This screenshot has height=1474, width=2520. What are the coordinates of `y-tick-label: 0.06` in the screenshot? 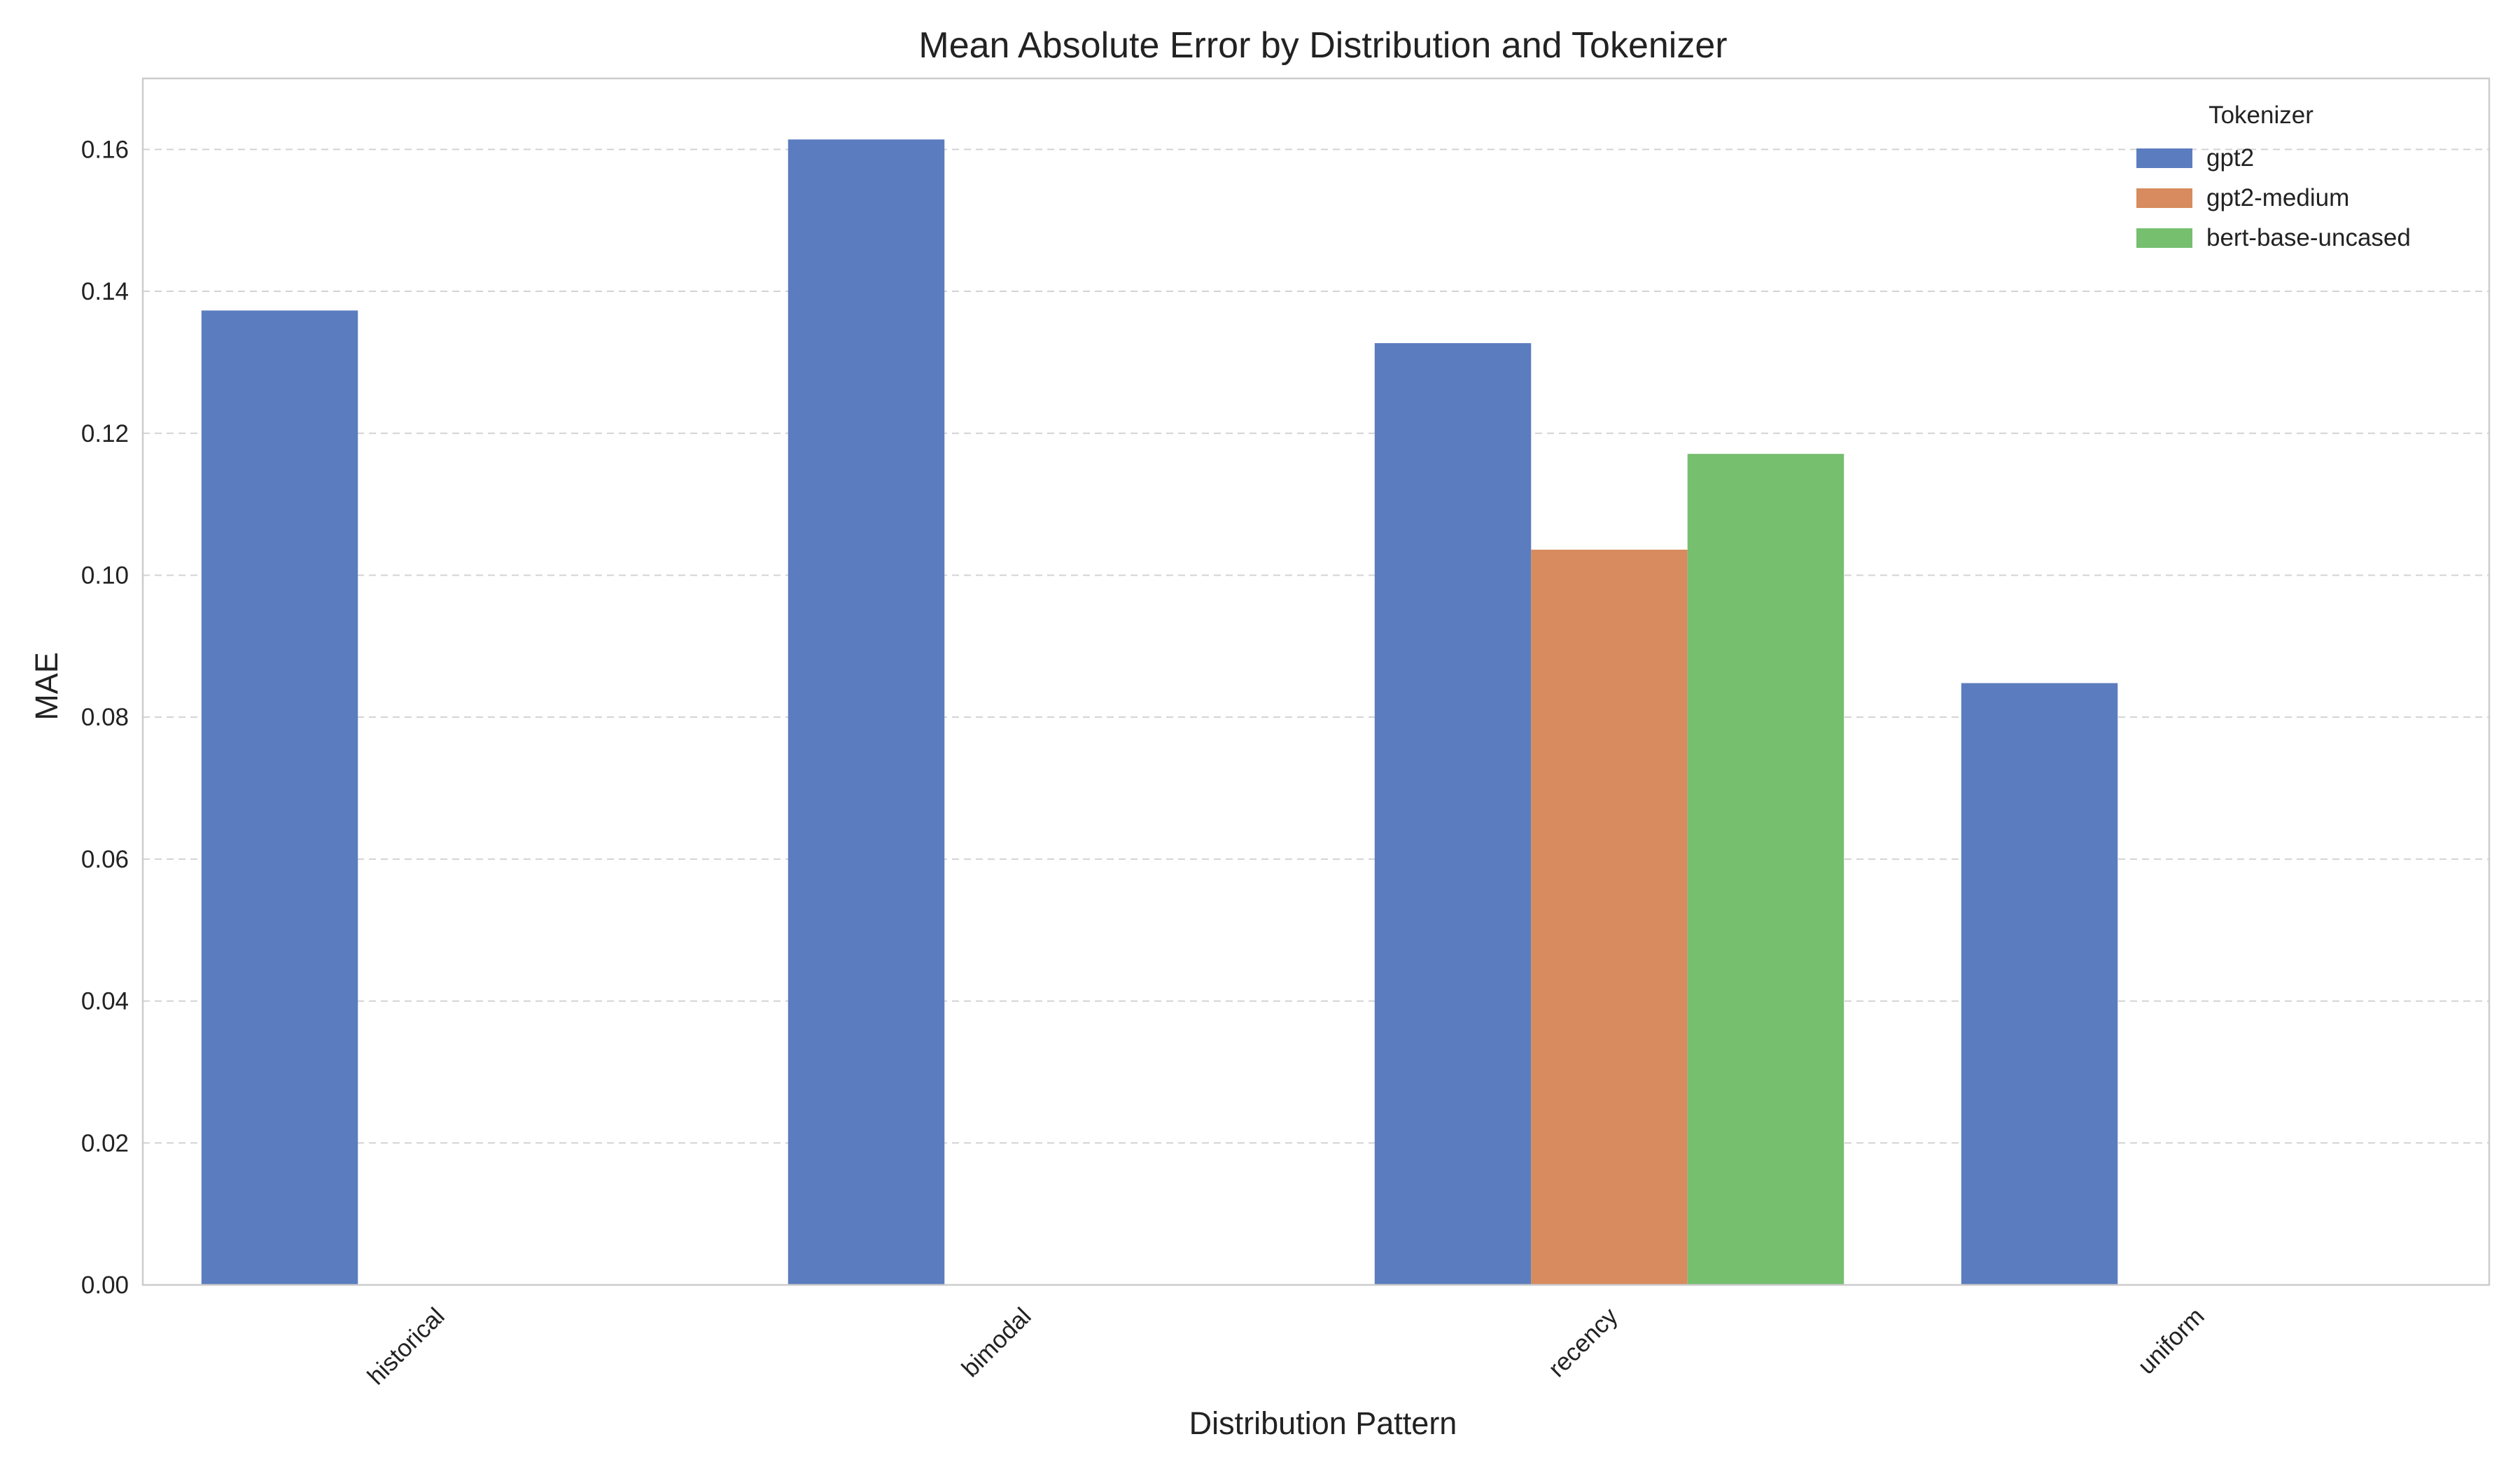 It's located at (105, 859).